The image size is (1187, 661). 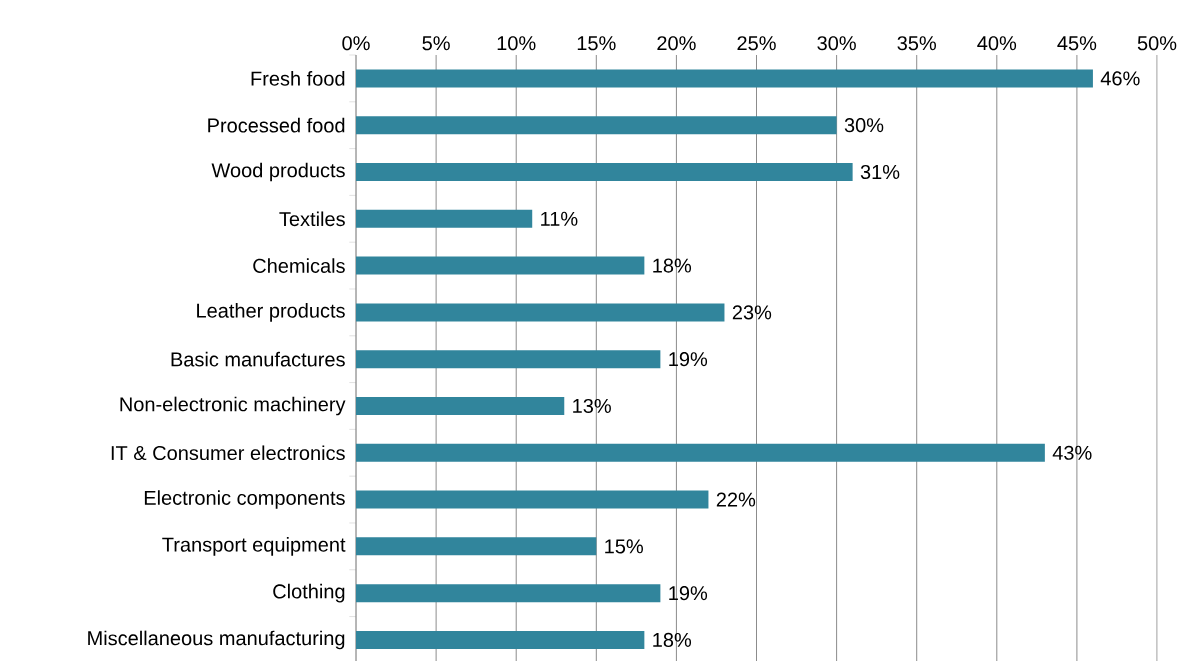 What do you see at coordinates (997, 43) in the screenshot?
I see `x-tick-label: 40%` at bounding box center [997, 43].